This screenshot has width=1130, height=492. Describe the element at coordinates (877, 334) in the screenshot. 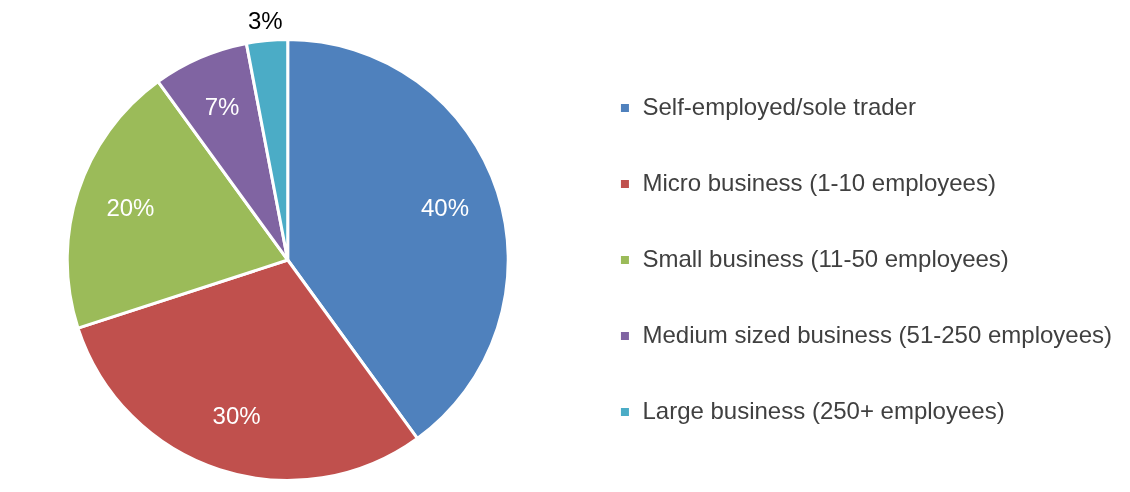

I see `legend-label: Medium sized business (51-250 employees)` at that location.